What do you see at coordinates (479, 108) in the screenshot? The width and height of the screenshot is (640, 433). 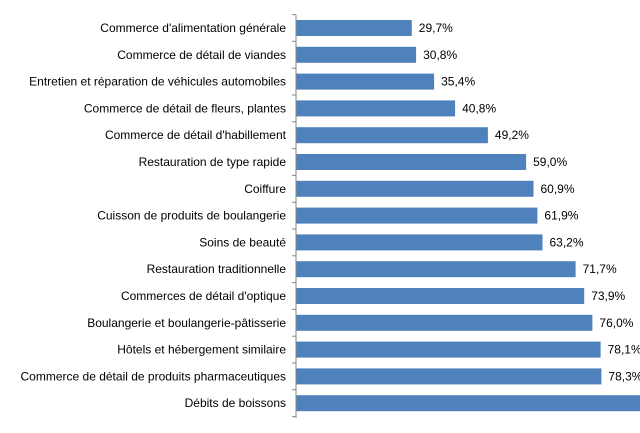 I see `value-label: 40,8%` at bounding box center [479, 108].